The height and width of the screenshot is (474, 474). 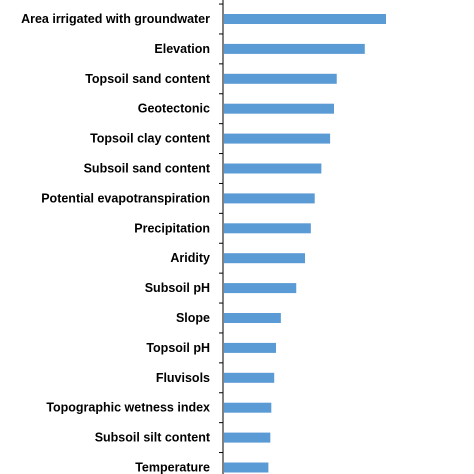 What do you see at coordinates (183, 378) in the screenshot?
I see `category-label-12: Fluvisols` at bounding box center [183, 378].